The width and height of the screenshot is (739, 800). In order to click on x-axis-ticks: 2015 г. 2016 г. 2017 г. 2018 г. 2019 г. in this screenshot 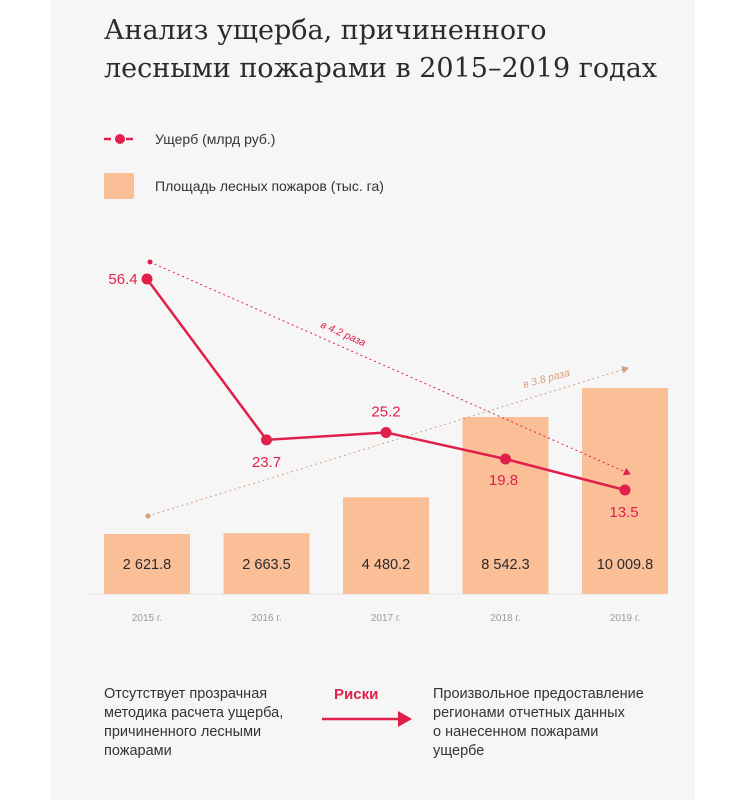, I will do `click(386, 618)`.